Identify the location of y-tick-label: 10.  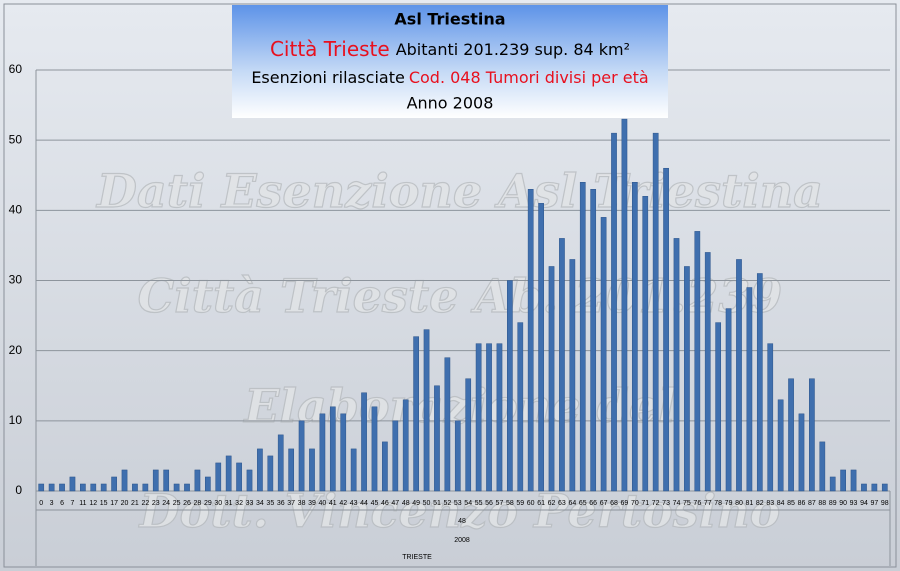
(16, 420).